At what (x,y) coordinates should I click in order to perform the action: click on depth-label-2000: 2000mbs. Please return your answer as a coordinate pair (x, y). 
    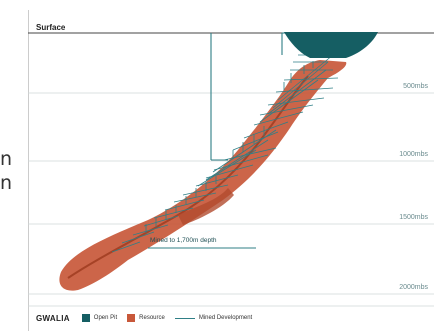
    Looking at the image, I should click on (413, 287).